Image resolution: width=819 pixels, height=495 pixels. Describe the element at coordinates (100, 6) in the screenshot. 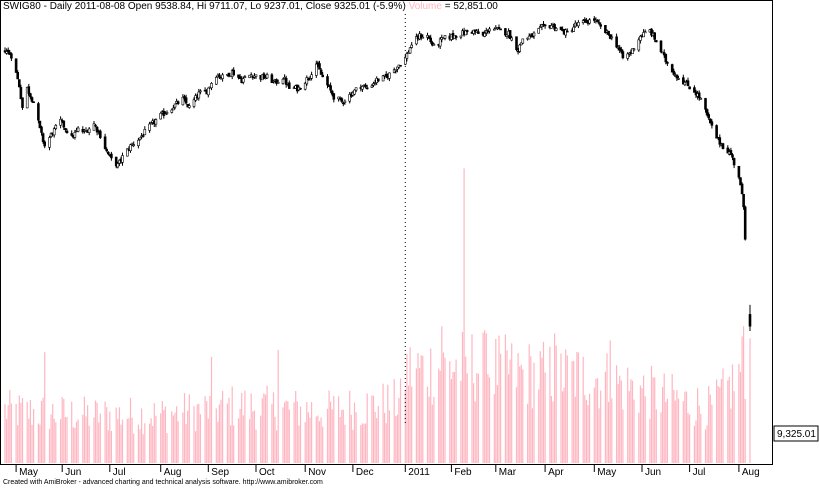

I see `quote-date: 2011-08-08` at that location.